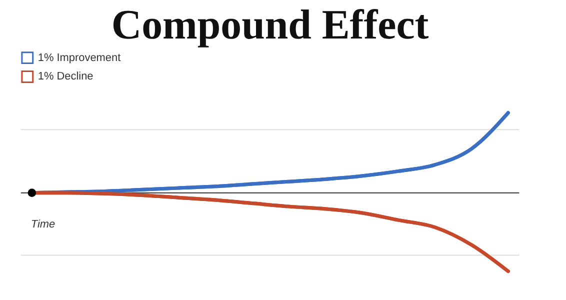 This screenshot has width=566, height=300. I want to click on legend-label: 1% Improvement, so click(79, 58).